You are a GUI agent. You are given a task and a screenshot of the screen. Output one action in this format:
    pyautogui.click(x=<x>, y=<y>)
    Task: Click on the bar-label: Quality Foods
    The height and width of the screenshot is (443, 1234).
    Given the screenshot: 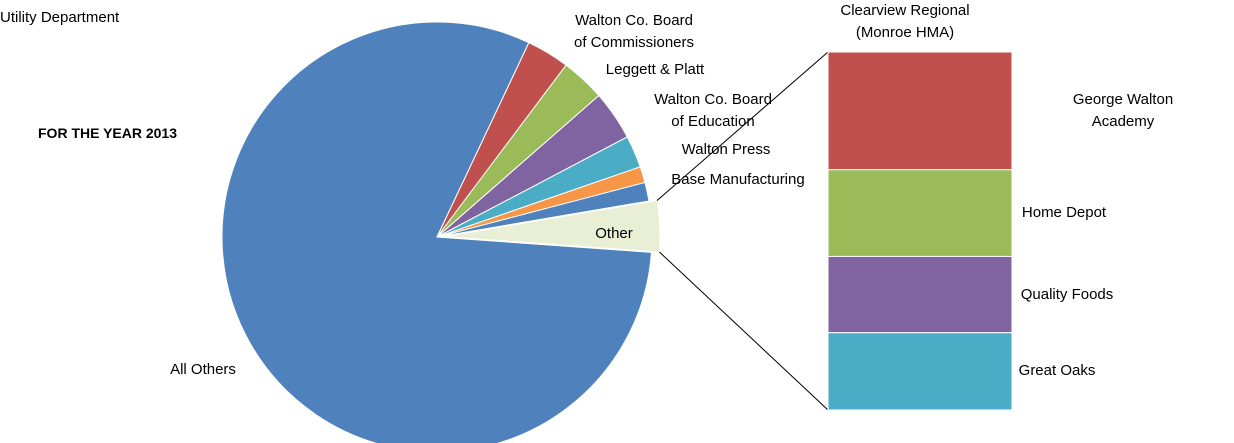 What is the action you would take?
    pyautogui.click(x=1067, y=294)
    